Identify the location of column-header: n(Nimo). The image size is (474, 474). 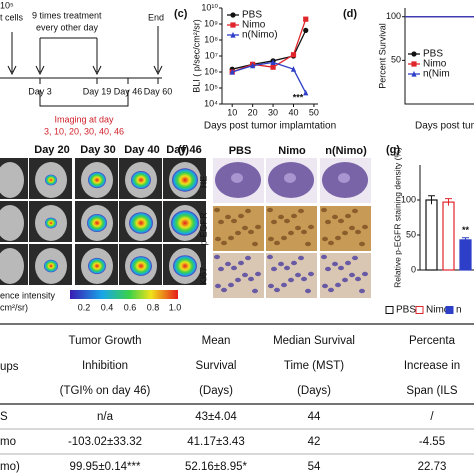
(346, 151).